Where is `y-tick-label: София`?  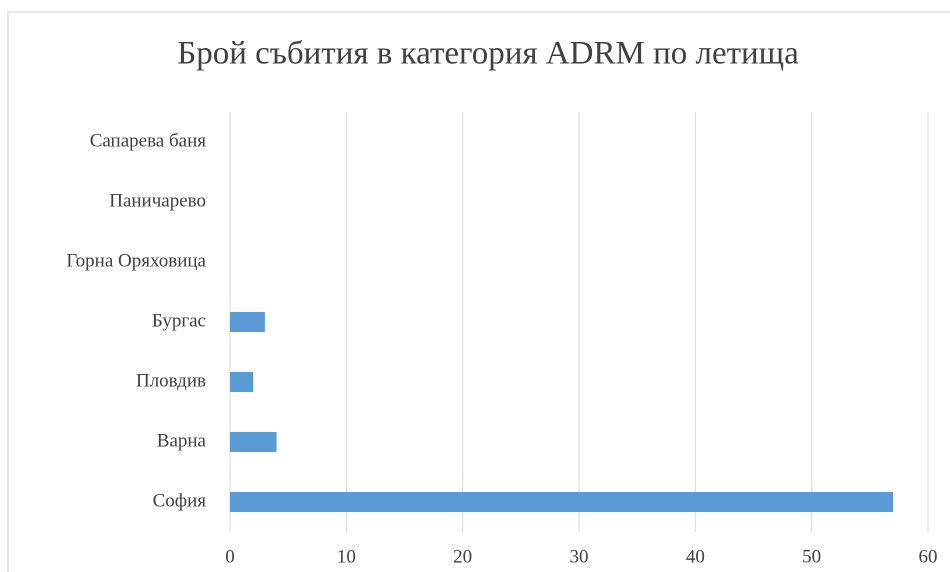 y-tick-label: София is located at coordinates (180, 500).